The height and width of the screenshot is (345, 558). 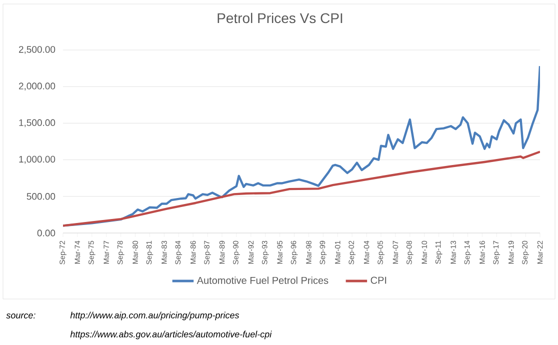 What do you see at coordinates (171, 335) in the screenshot?
I see `text: https://www.abs.gov.au/articles/automotive-fuel-cpi` at bounding box center [171, 335].